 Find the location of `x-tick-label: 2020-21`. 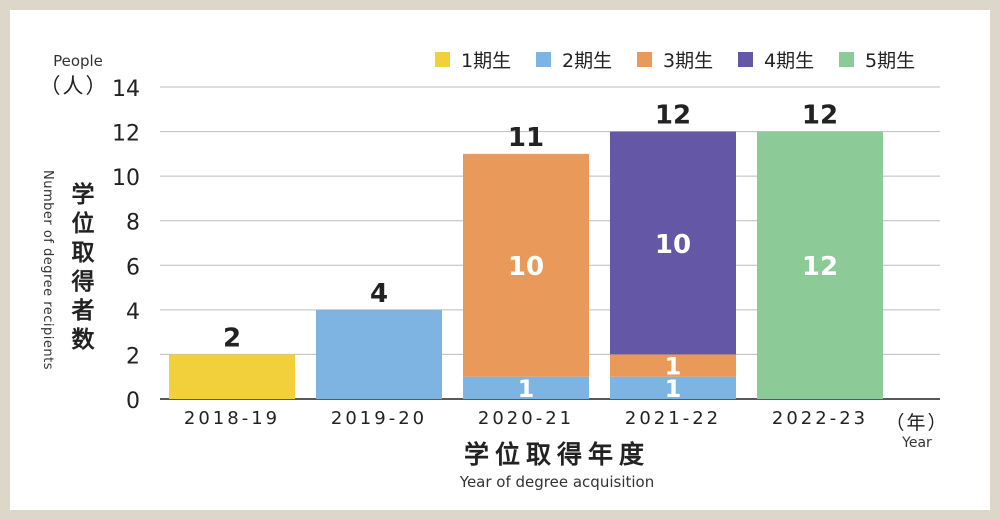

x-tick-label: 2020-21 is located at coordinates (526, 418).